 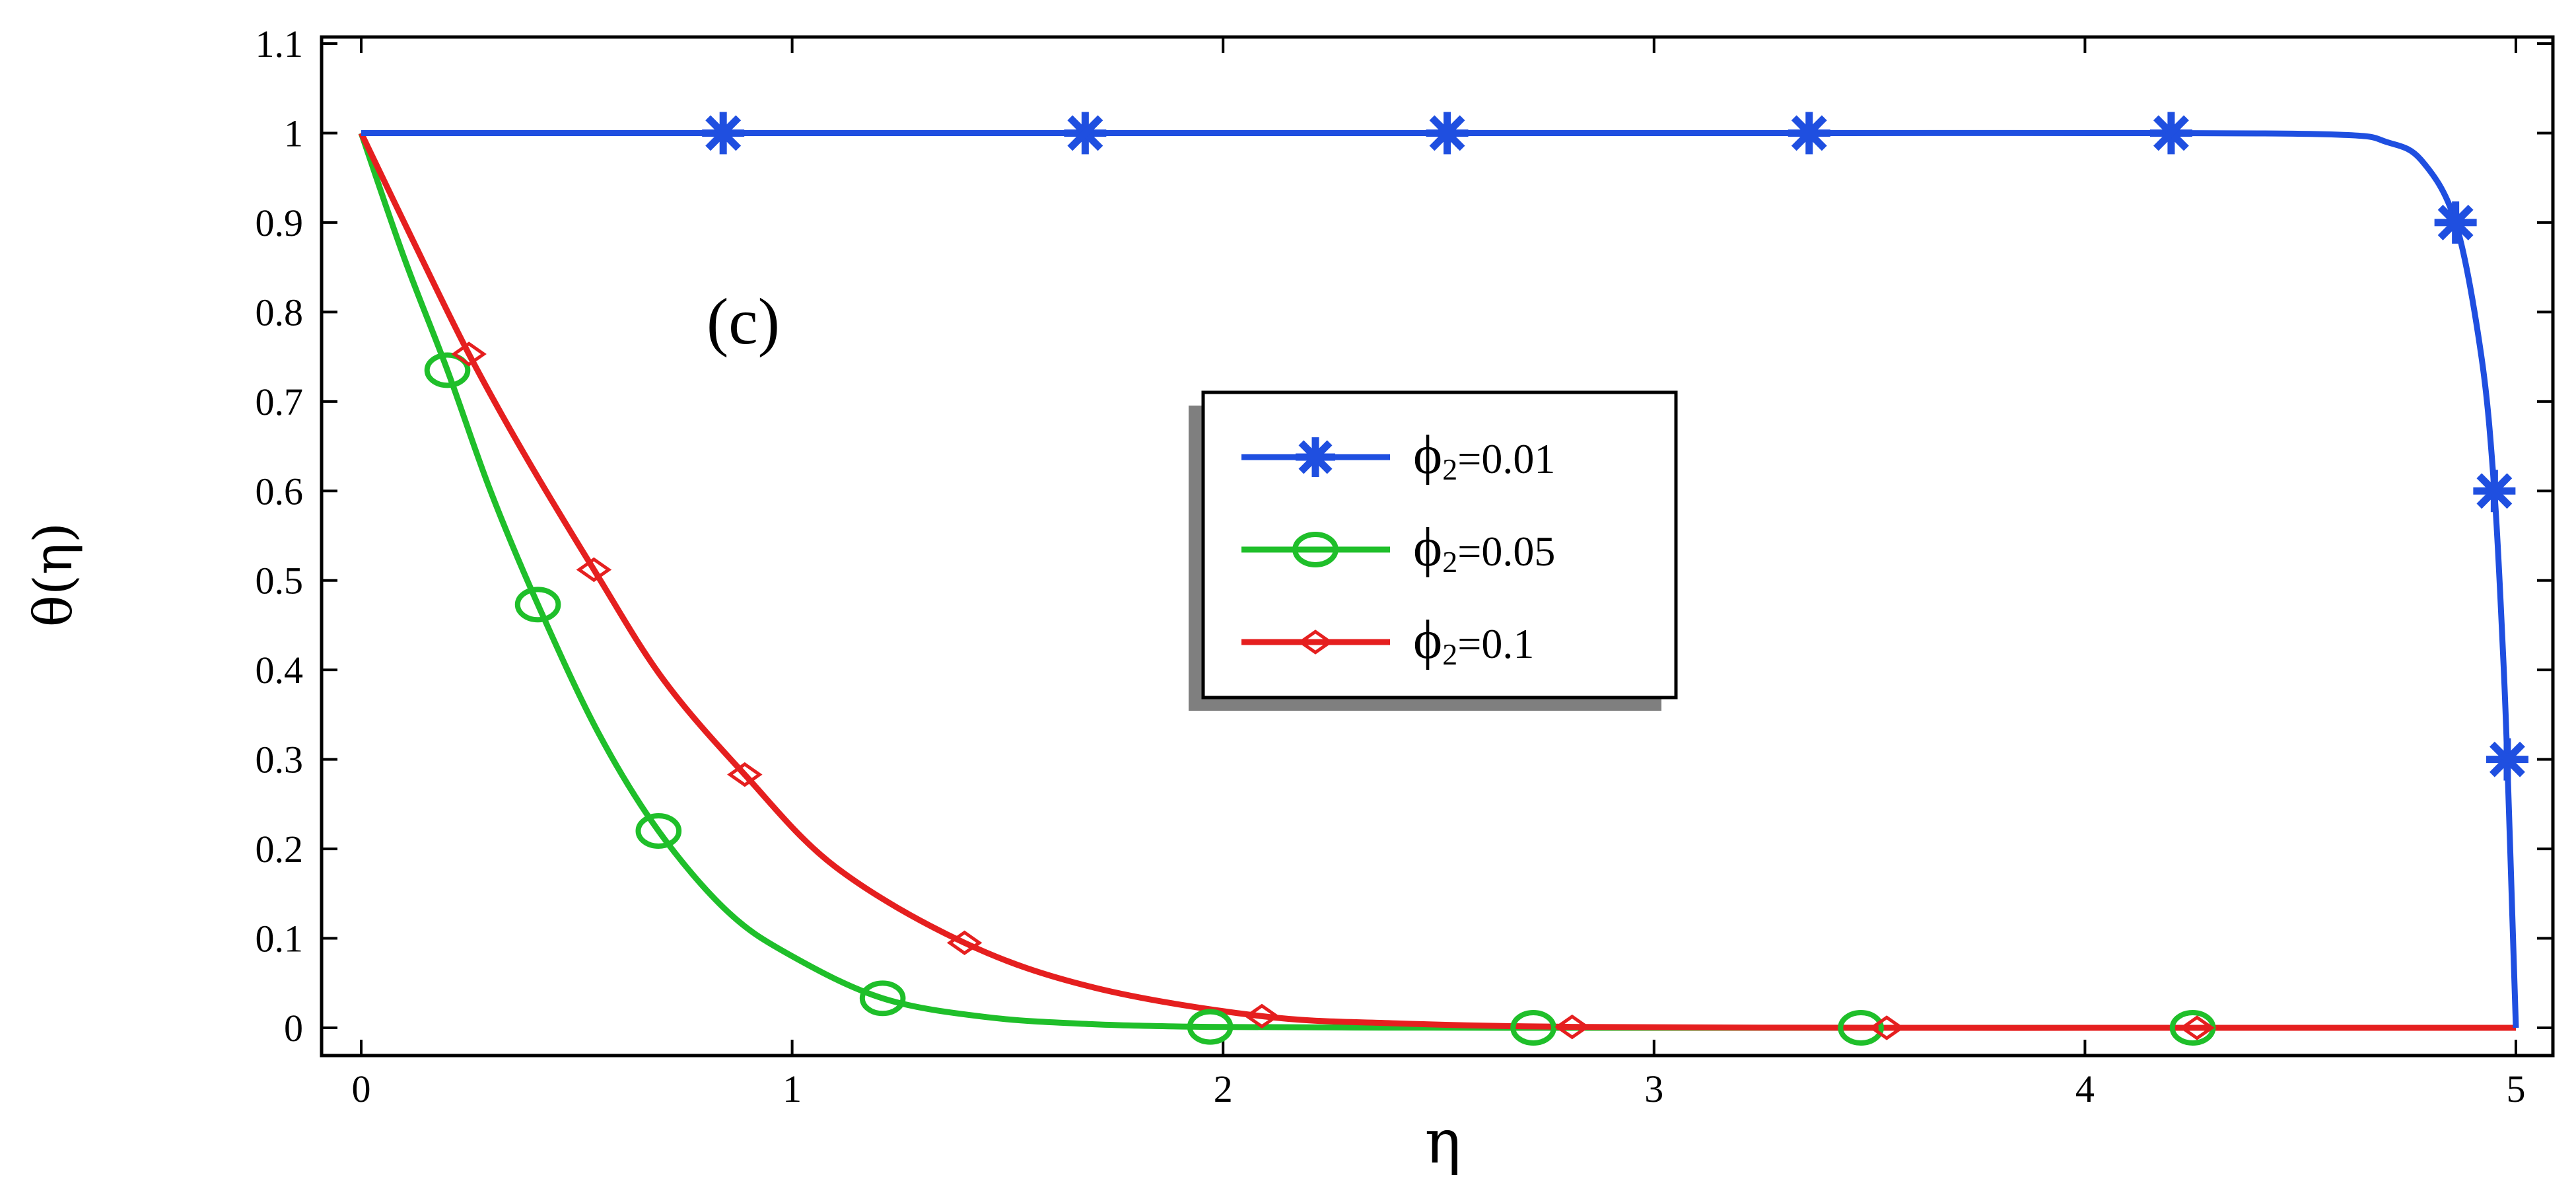 What do you see at coordinates (1223, 1088) in the screenshot?
I see `x-tick-label: 2` at bounding box center [1223, 1088].